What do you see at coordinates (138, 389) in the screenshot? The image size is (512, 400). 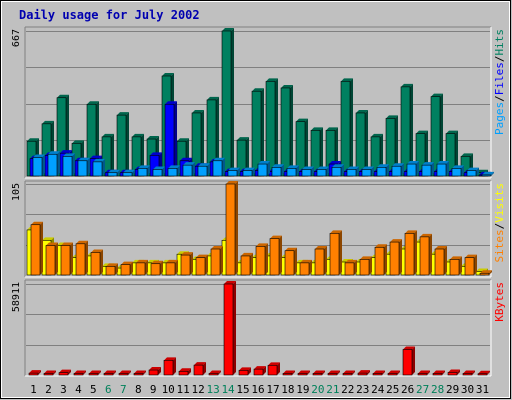 I see `x-tick-label-day-8: 8` at bounding box center [138, 389].